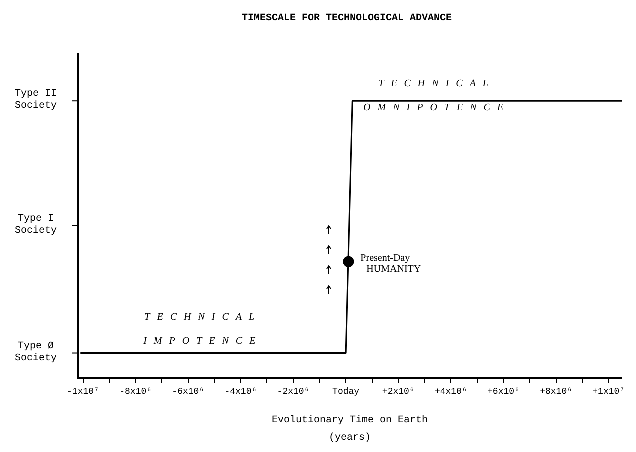 The image size is (636, 452). Describe the element at coordinates (350, 420) in the screenshot. I see `x-axis-title: Evolutionary Time on Earth` at that location.